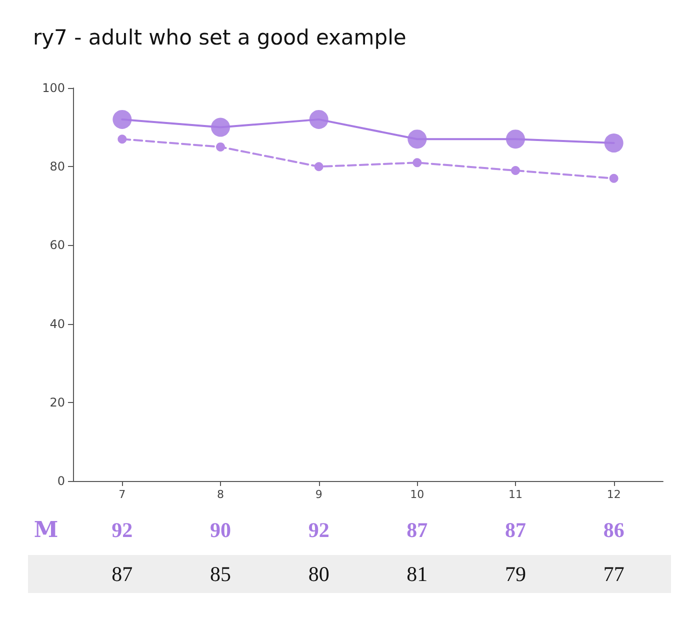 Image resolution: width=699 pixels, height=624 pixels. What do you see at coordinates (61, 481) in the screenshot?
I see `y-tick-label: 0` at bounding box center [61, 481].